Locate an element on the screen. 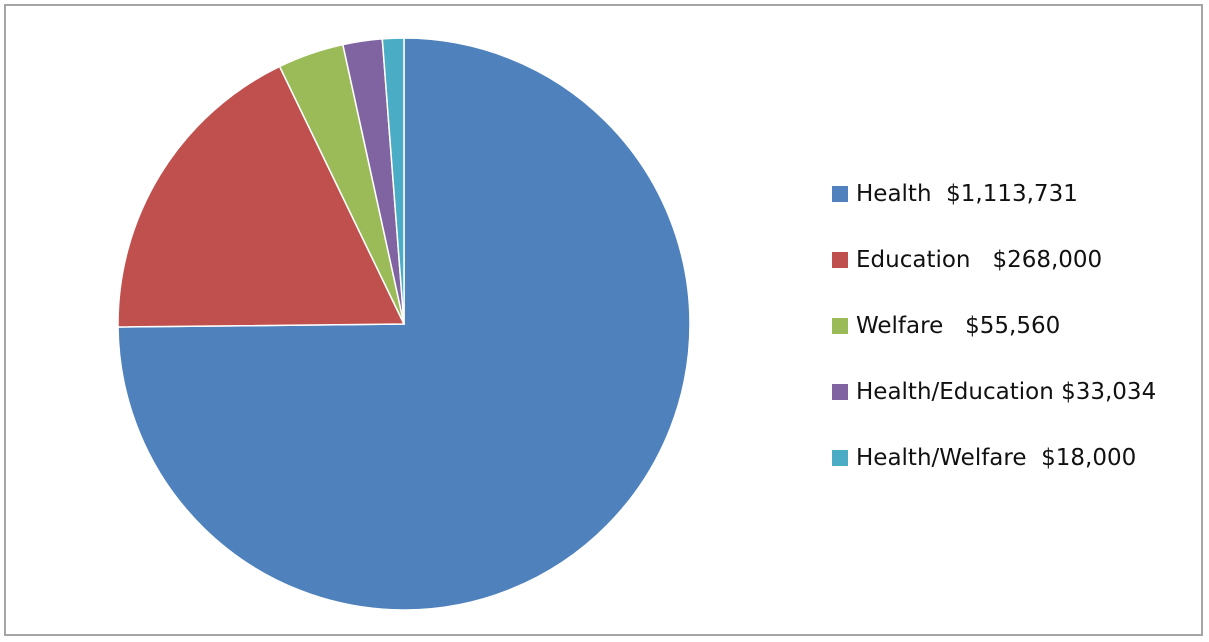  legend-label: Health/Education $33,034 is located at coordinates (1006, 392).